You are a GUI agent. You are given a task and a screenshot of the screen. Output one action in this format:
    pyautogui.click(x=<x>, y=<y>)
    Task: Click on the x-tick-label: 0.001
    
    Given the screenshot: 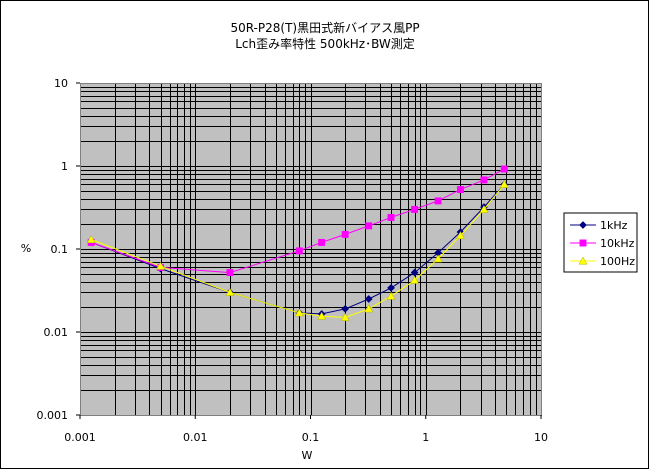 What is the action you would take?
    pyautogui.click(x=80, y=437)
    